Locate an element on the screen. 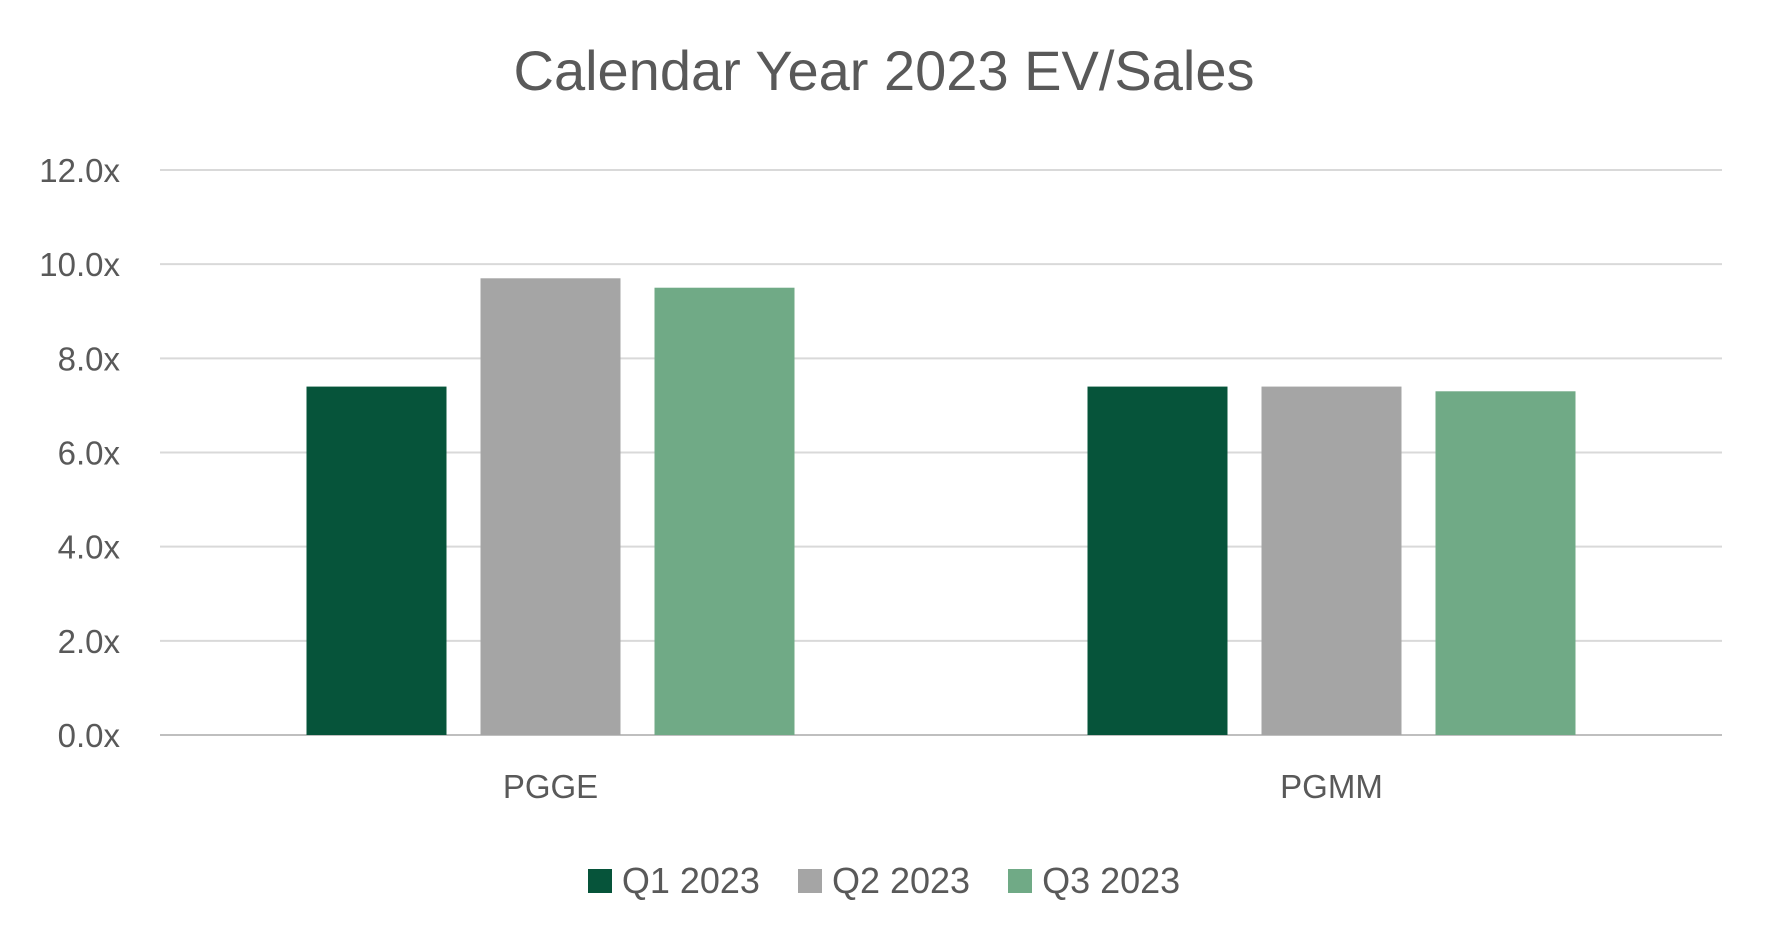  legend-item: Q2 2023 is located at coordinates (884, 881).